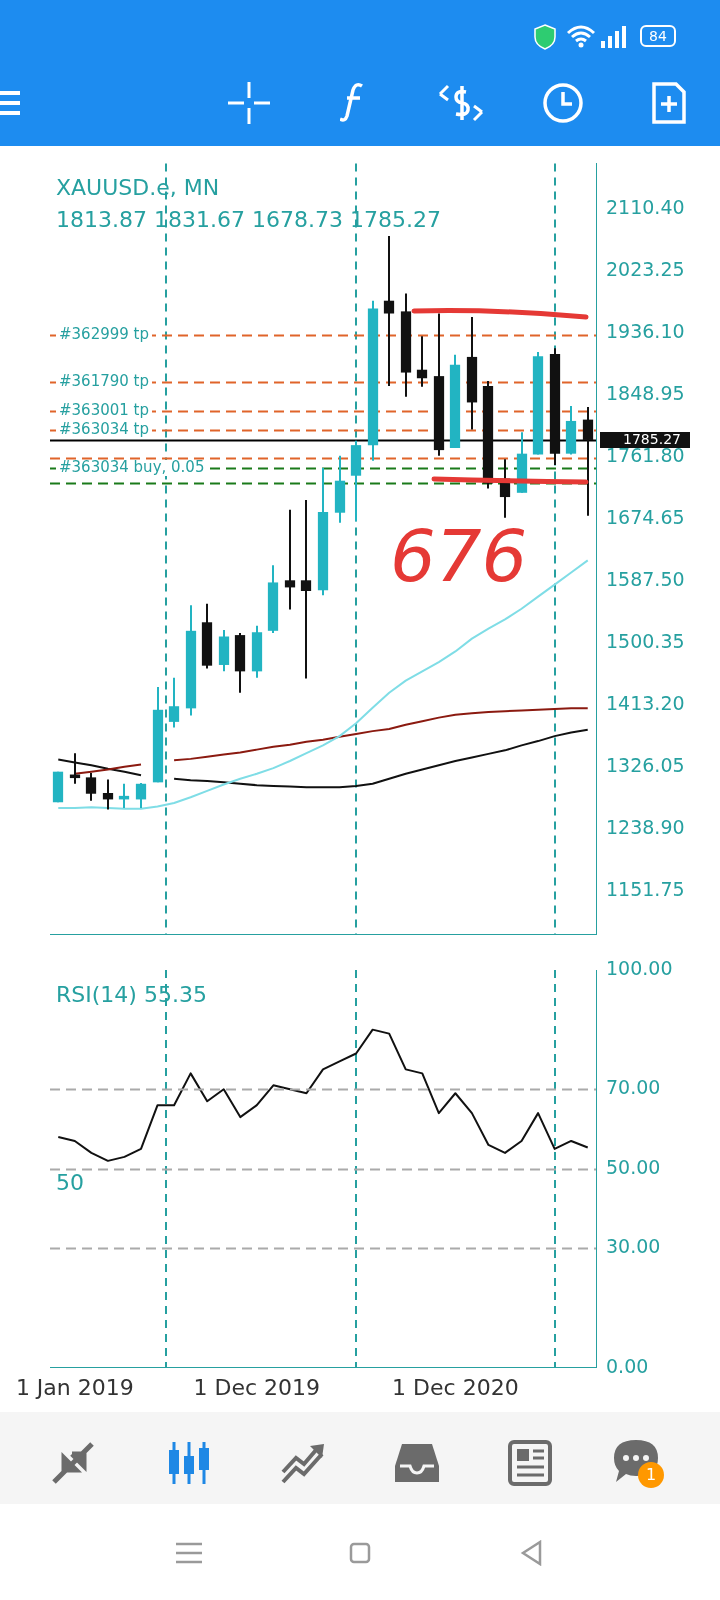  Describe the element at coordinates (74, 1387) in the screenshot. I see `x-tick-label: 1 Jan 2019` at that location.